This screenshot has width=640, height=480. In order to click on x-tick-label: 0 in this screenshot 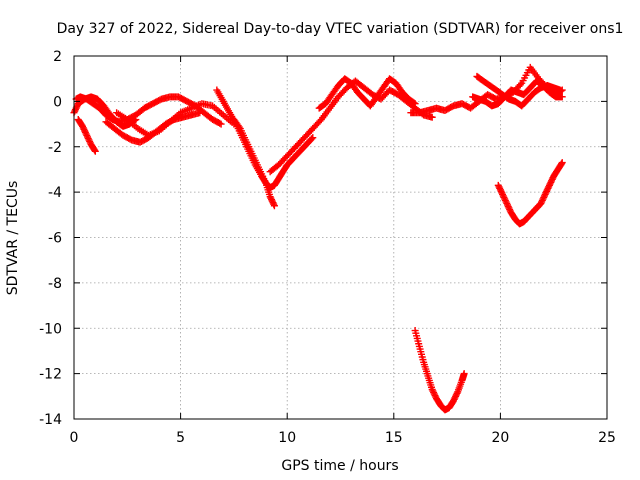, I will do `click(74, 438)`.